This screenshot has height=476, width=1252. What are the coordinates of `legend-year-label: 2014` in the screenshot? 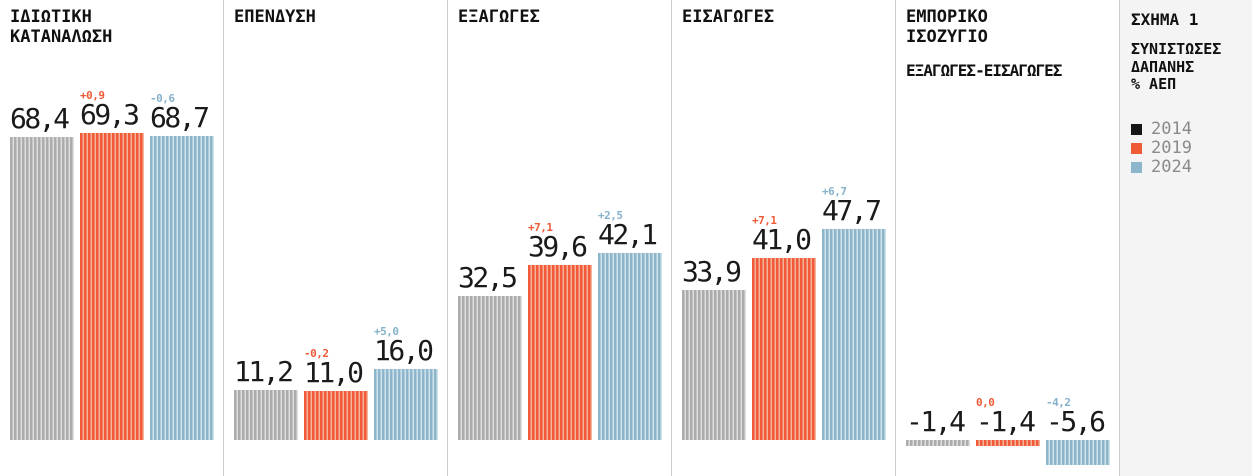 It's located at (1171, 128).